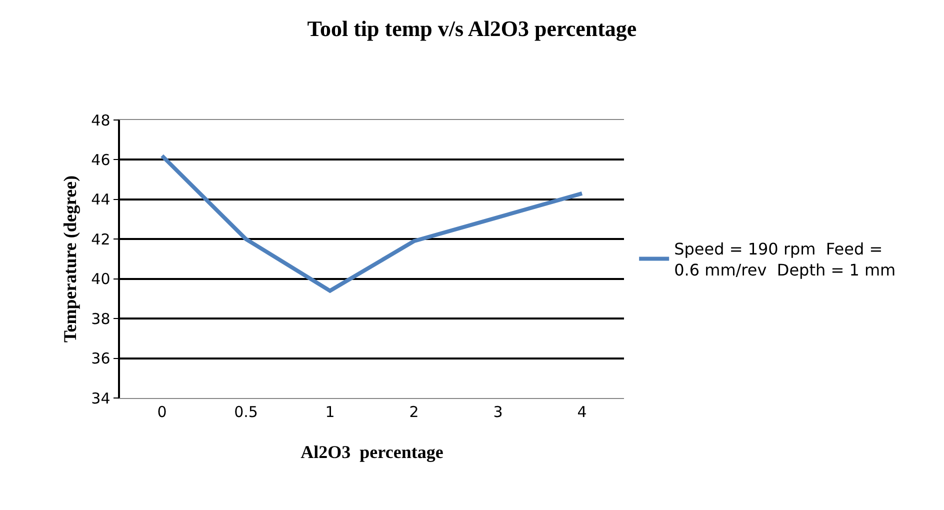 This screenshot has height=510, width=944. What do you see at coordinates (100, 159) in the screenshot?
I see `y-tick-label: 46` at bounding box center [100, 159].